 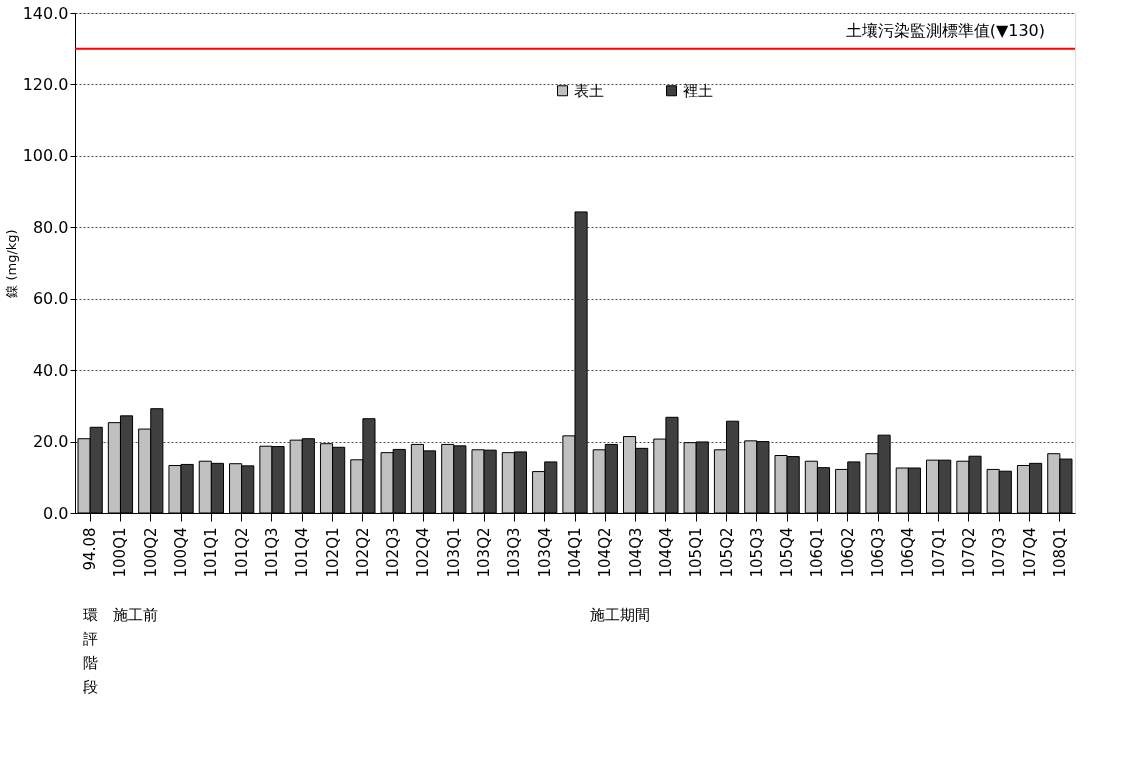 I want to click on x-tick-label: 94.08, so click(x=90, y=549).